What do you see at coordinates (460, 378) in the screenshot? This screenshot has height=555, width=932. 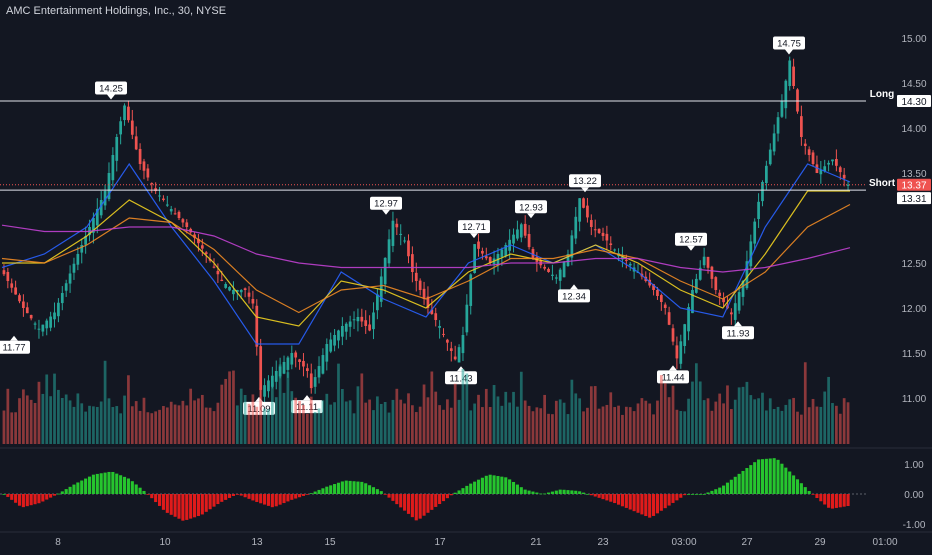 I see `price-label-text: 11.43` at bounding box center [460, 378].